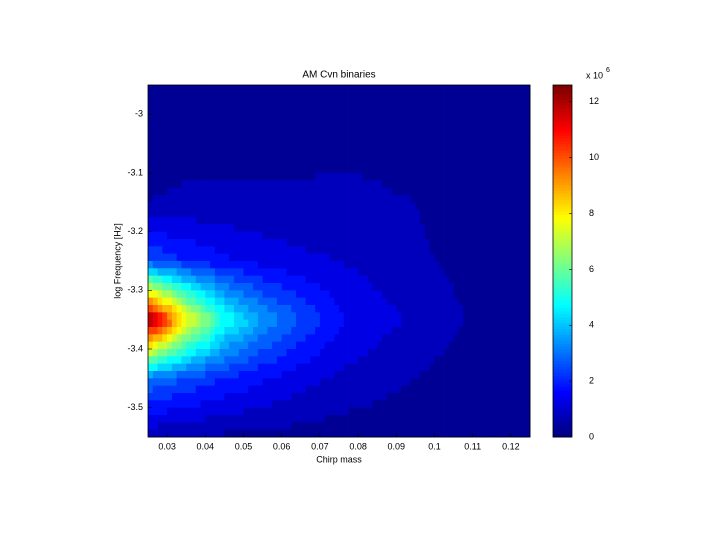  What do you see at coordinates (167, 349) in the screenshot?
I see `contour-cell` at bounding box center [167, 349].